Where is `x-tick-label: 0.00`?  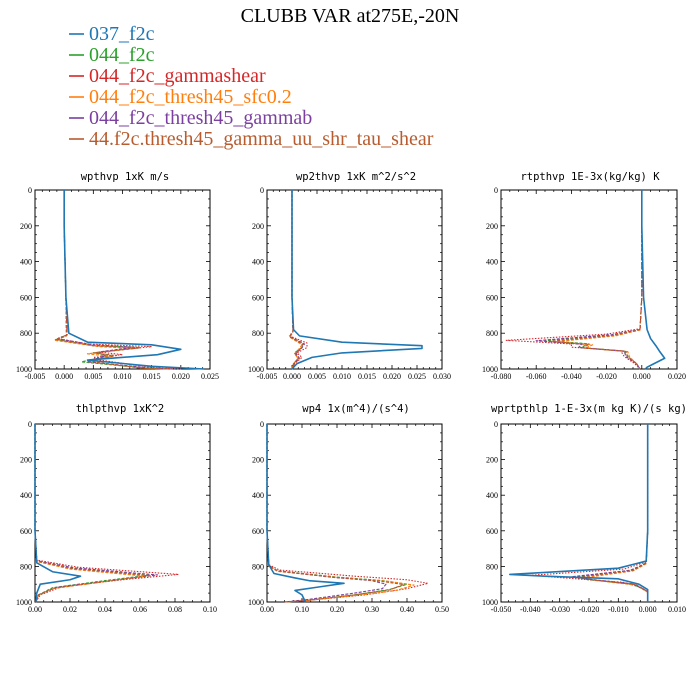
x-tick-label: 0.00 is located at coordinates (267, 609).